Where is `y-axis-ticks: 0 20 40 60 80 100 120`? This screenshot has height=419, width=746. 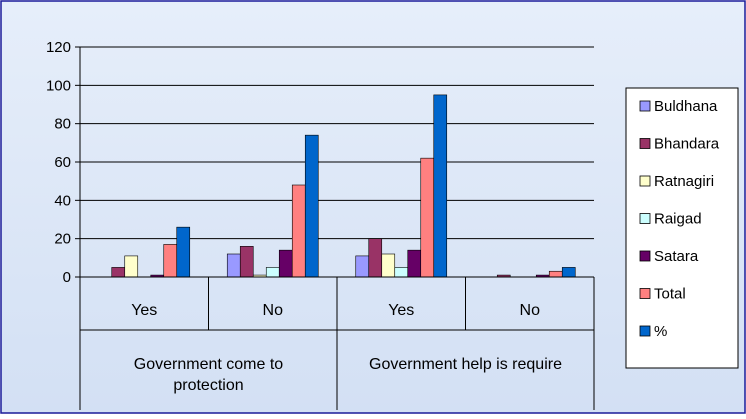 y-axis-ticks: 0 20 40 60 80 100 120 is located at coordinates (63, 162).